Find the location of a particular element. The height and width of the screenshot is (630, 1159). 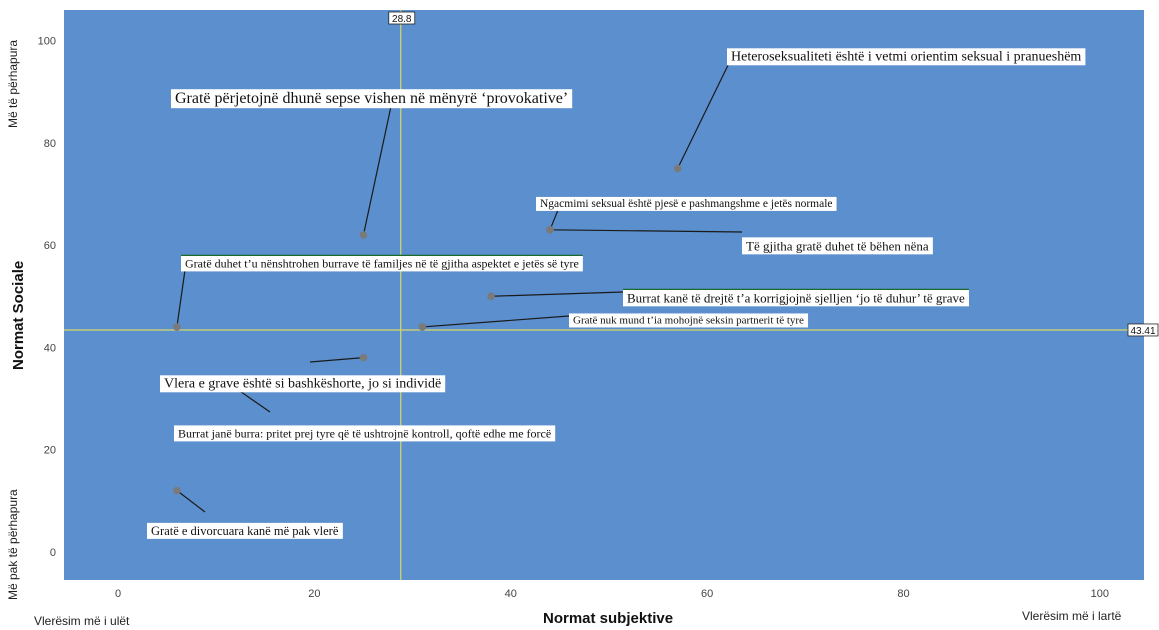

y-high-label: Më të përhapura is located at coordinates (13, 83).